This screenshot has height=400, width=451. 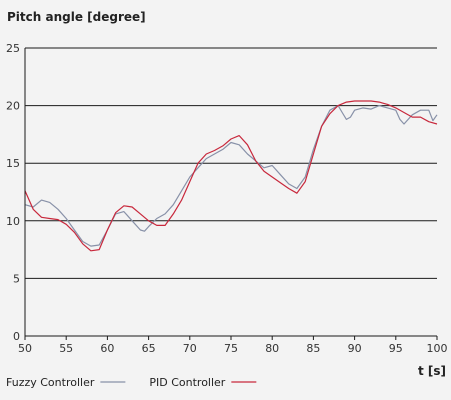 I want to click on y-tick-label: 10, so click(x=13, y=221).